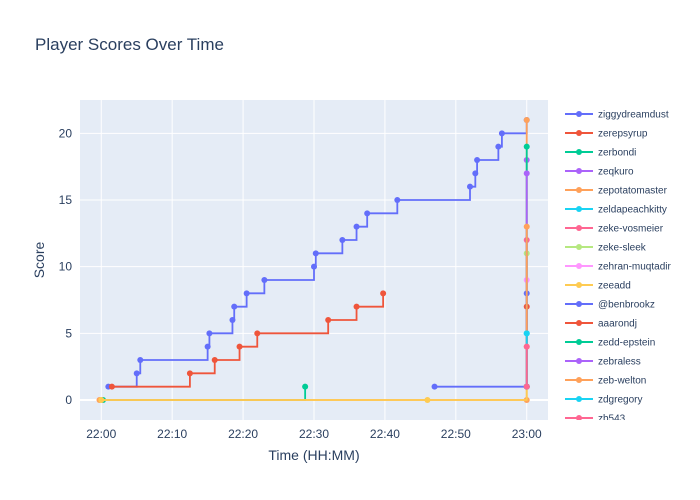 The width and height of the screenshot is (700, 500). I want to click on legend-item: zedd-epstein, so click(610, 343).